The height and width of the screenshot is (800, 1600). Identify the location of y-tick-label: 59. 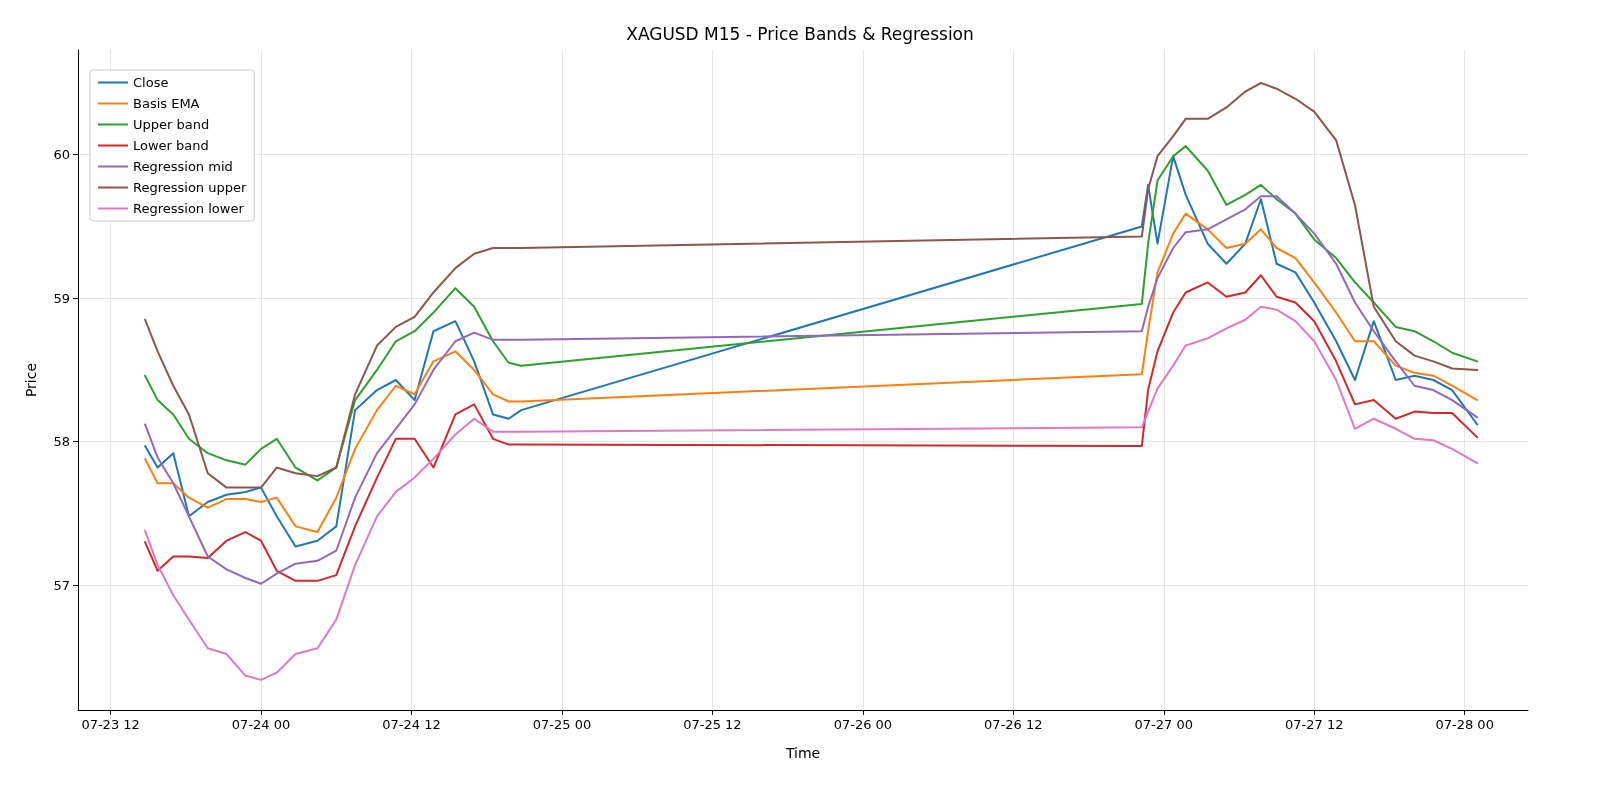
(61, 298).